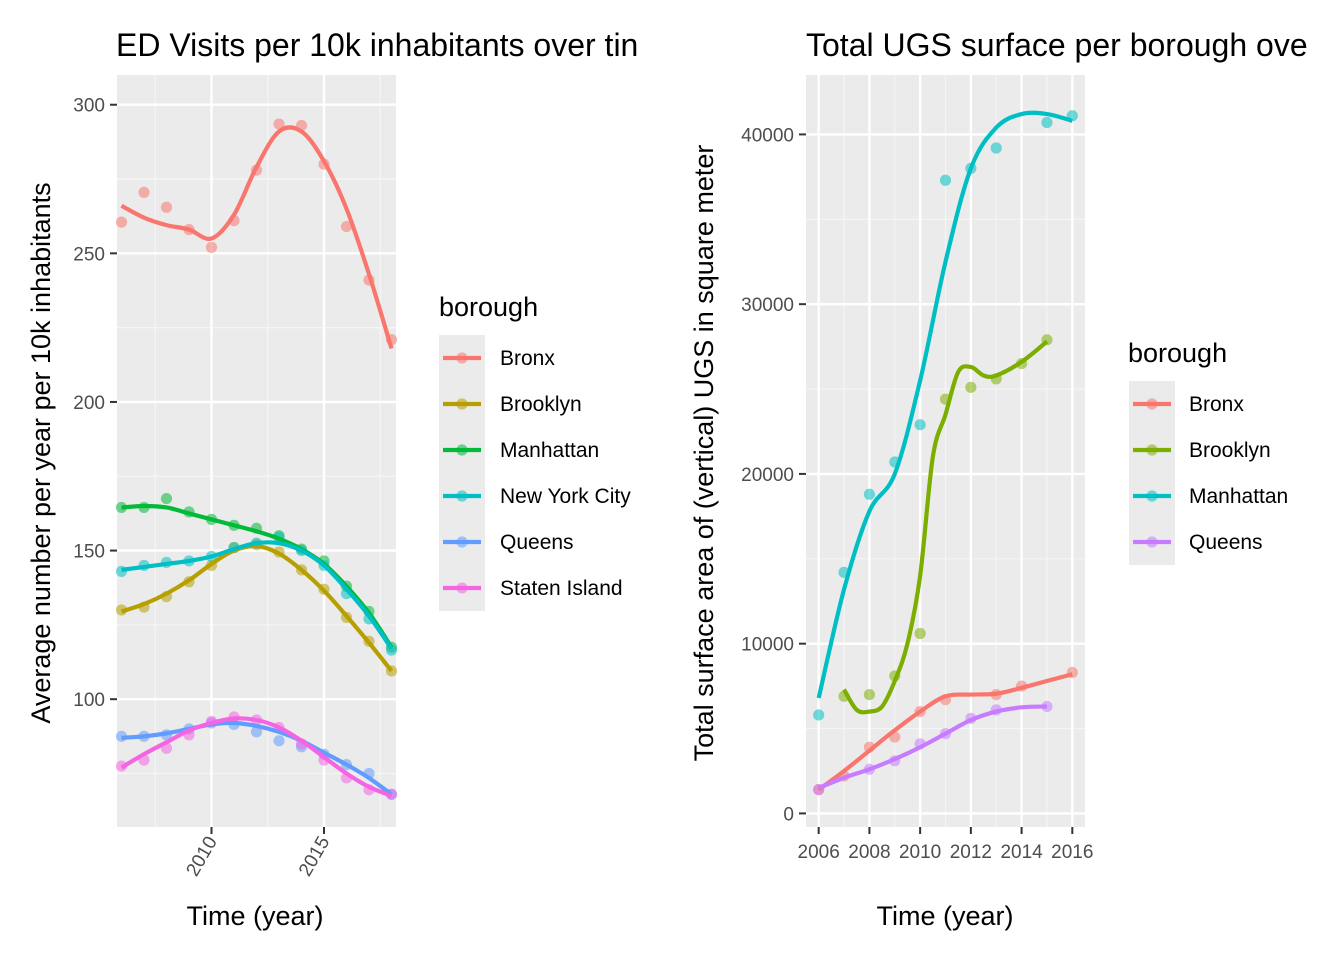 This screenshot has height=960, width=1344. What do you see at coordinates (488, 307) in the screenshot?
I see `legend-title-ed-visits: borough` at bounding box center [488, 307].